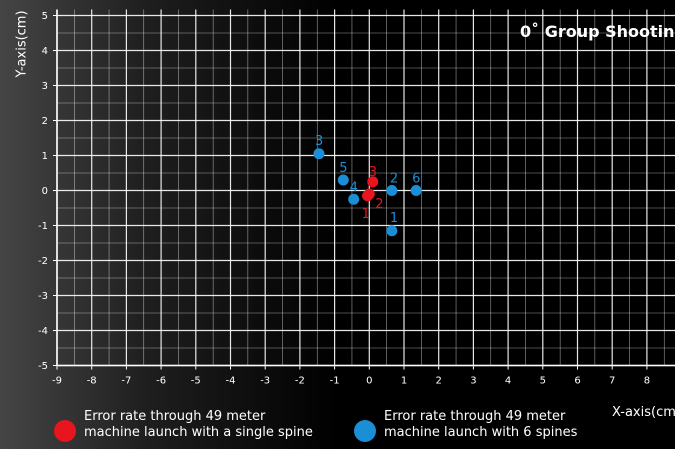 The height and width of the screenshot is (449, 675). What do you see at coordinates (543, 381) in the screenshot?
I see `x-tick-label: 5` at bounding box center [543, 381].